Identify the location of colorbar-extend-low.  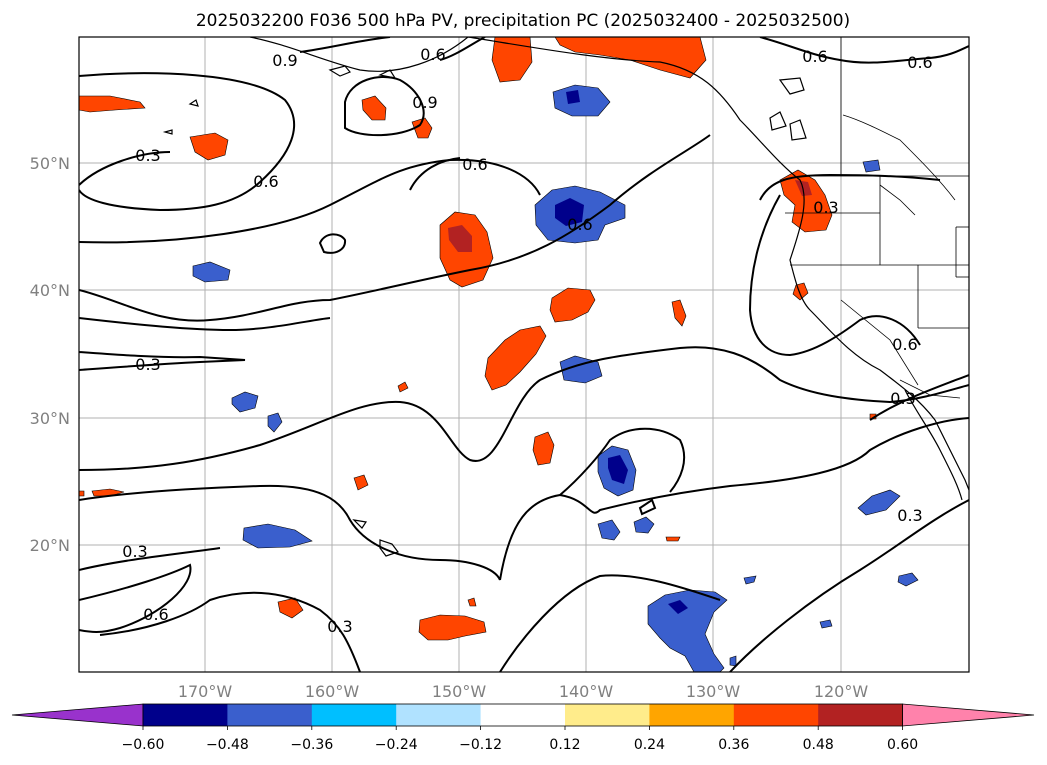
(77, 715).